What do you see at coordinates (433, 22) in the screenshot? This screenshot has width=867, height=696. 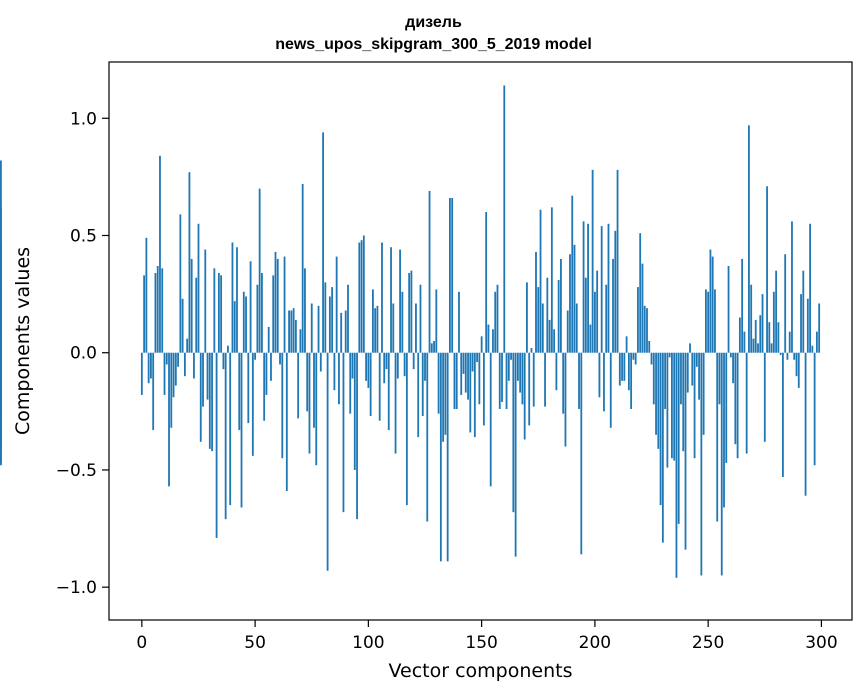 I see `chart-title: дизель` at bounding box center [433, 22].